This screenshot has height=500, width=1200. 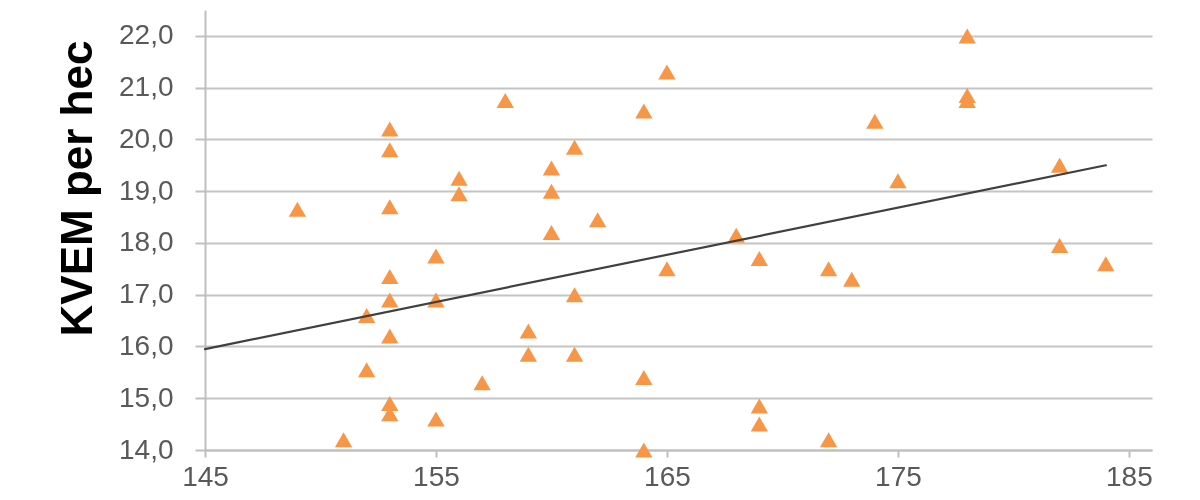 I want to click on x-tick-label: 175, so click(x=898, y=476).